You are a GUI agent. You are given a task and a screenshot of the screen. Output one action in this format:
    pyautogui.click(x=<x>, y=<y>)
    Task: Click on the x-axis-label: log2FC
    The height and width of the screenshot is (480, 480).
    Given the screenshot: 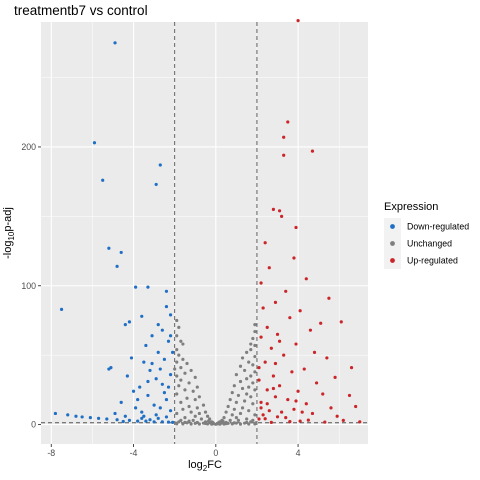 What is the action you would take?
    pyautogui.click(x=205, y=466)
    